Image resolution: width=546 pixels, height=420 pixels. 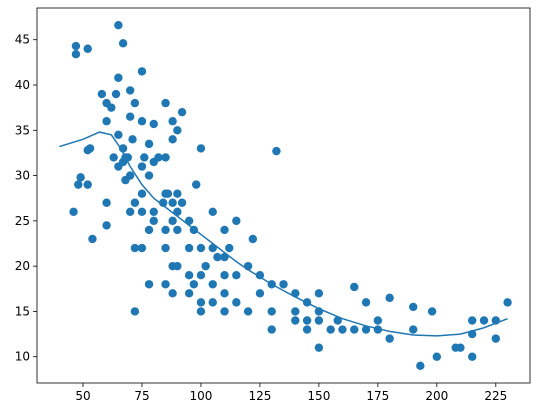 What do you see at coordinates (377, 396) in the screenshot?
I see `x-tick-label: 175` at bounding box center [377, 396].